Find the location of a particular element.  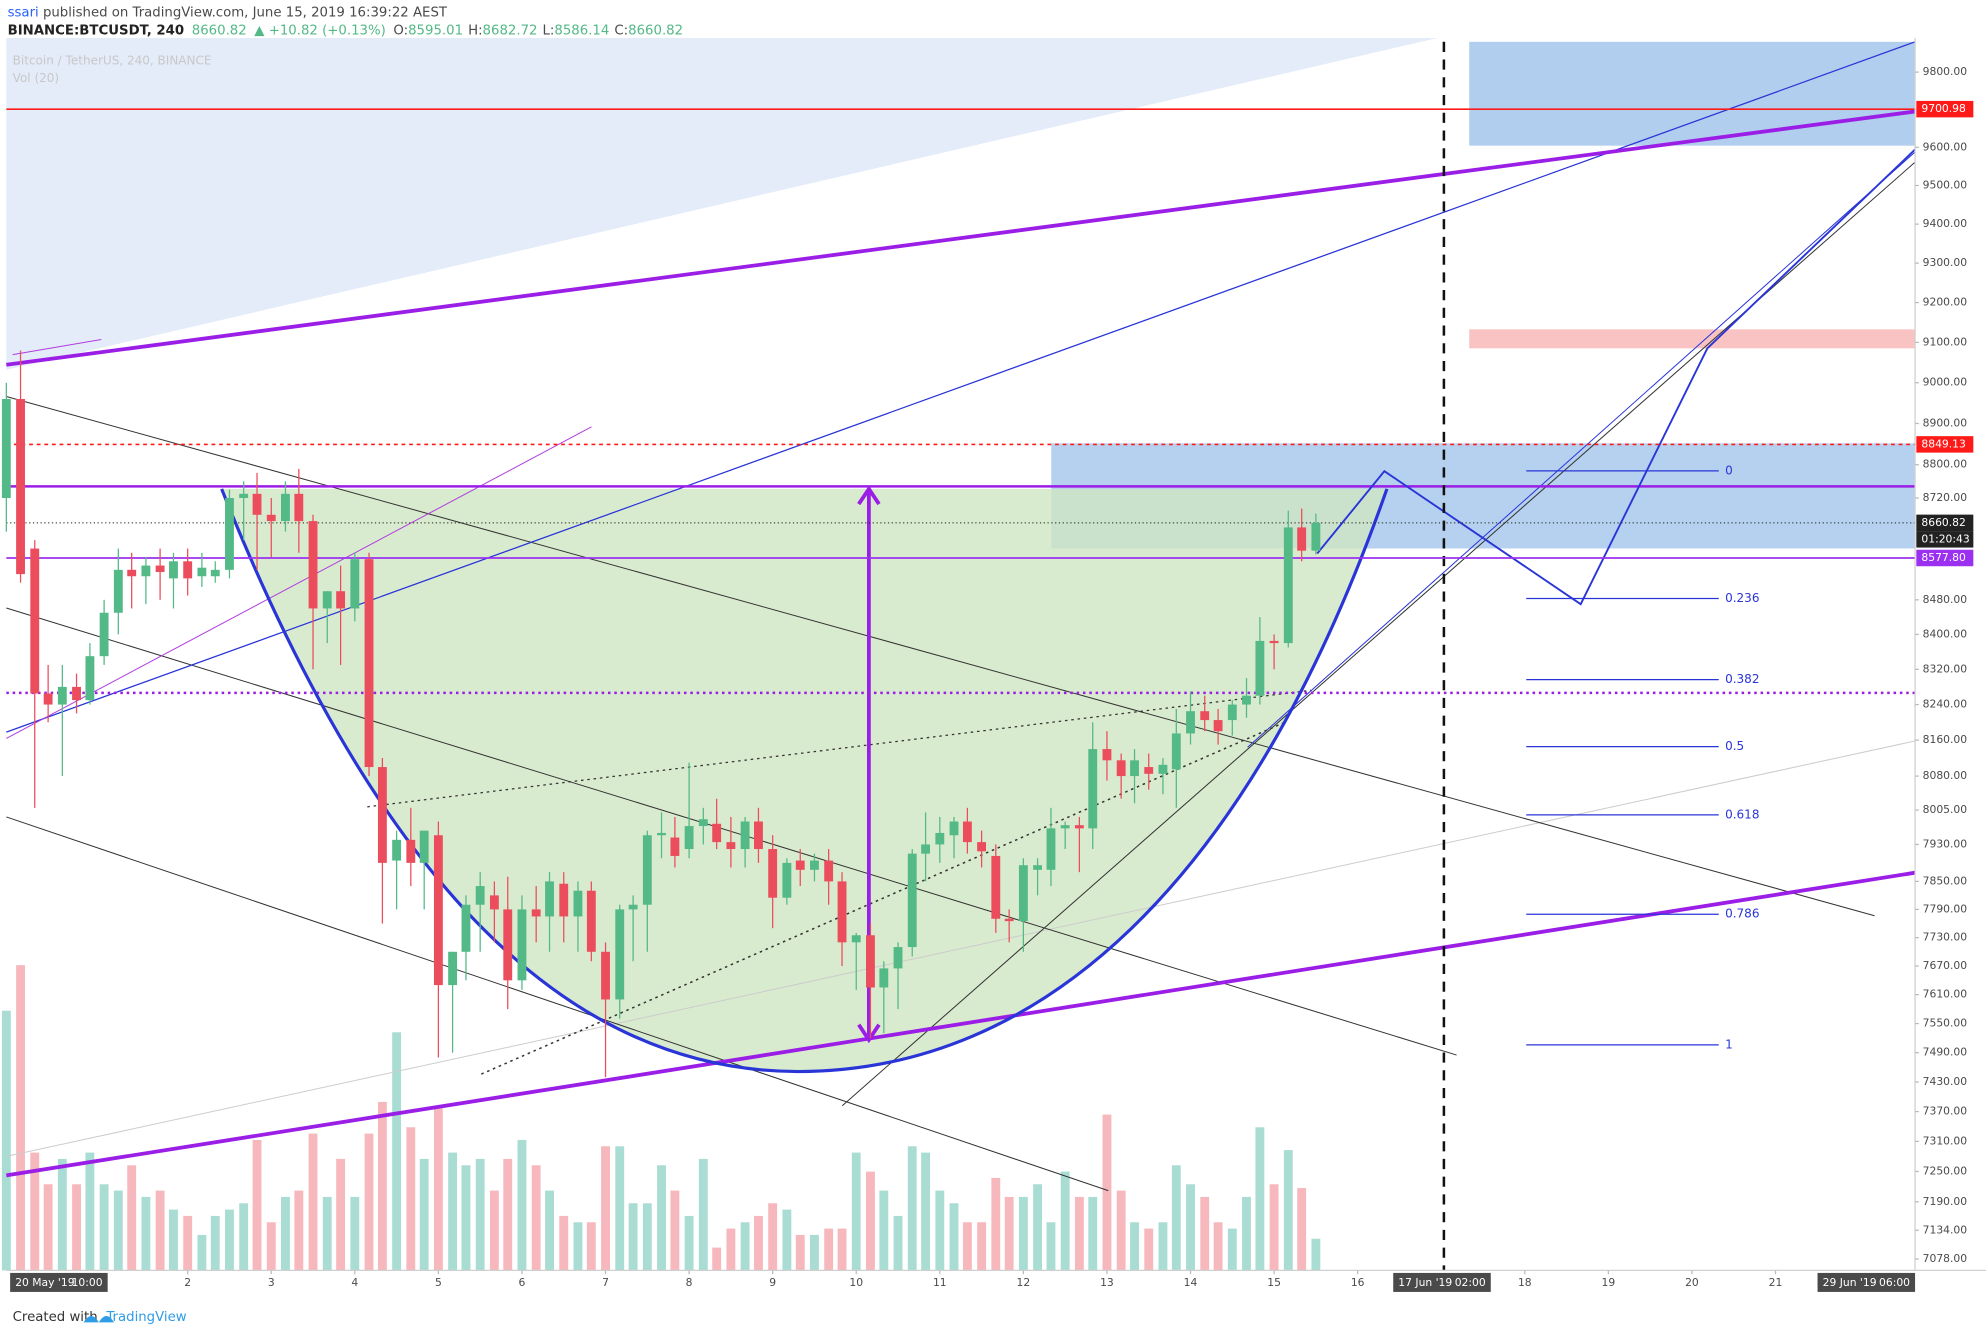

series-title: Bitcoin / TetherUS, 240, BINANCE is located at coordinates (112, 60).